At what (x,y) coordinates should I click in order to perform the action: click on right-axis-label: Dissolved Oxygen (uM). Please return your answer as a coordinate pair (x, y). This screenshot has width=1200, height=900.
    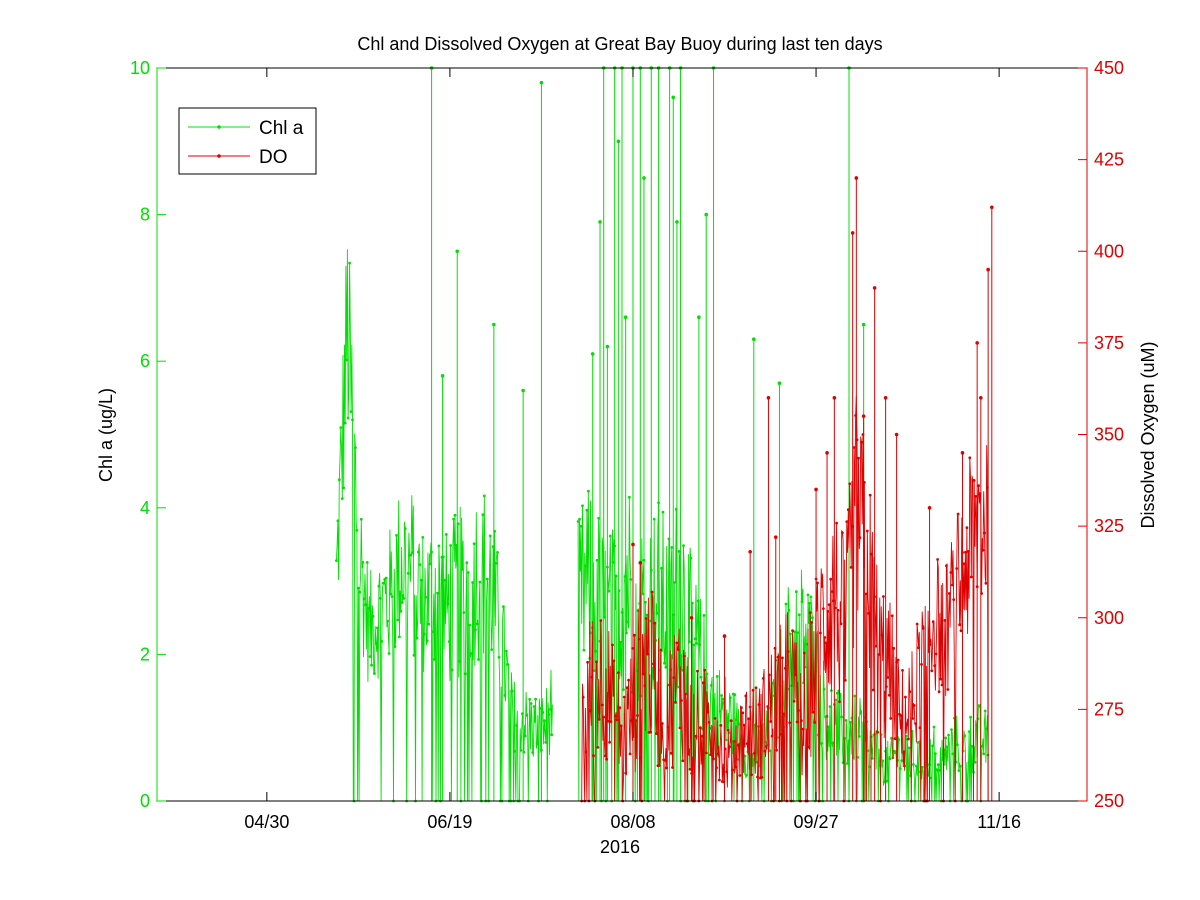
    Looking at the image, I should click on (1148, 434).